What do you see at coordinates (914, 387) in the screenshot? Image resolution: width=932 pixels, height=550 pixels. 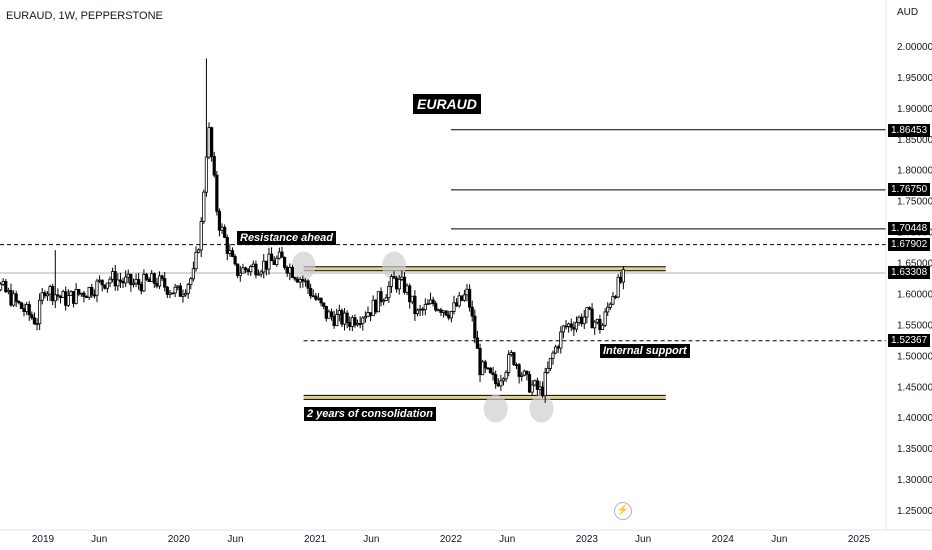 I see `price-tick-label: 1.45000` at bounding box center [914, 387].